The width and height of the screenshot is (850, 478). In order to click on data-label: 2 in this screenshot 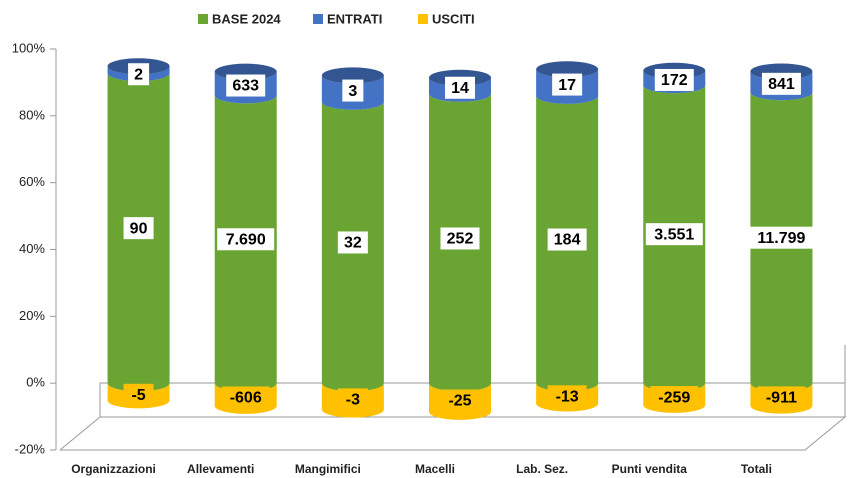, I will do `click(138, 74)`.